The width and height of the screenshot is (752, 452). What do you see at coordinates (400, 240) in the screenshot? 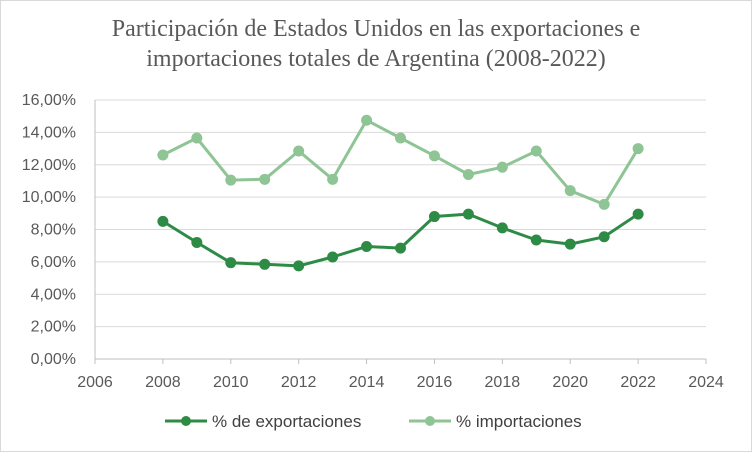
I see `series-exportaciones` at bounding box center [400, 240].